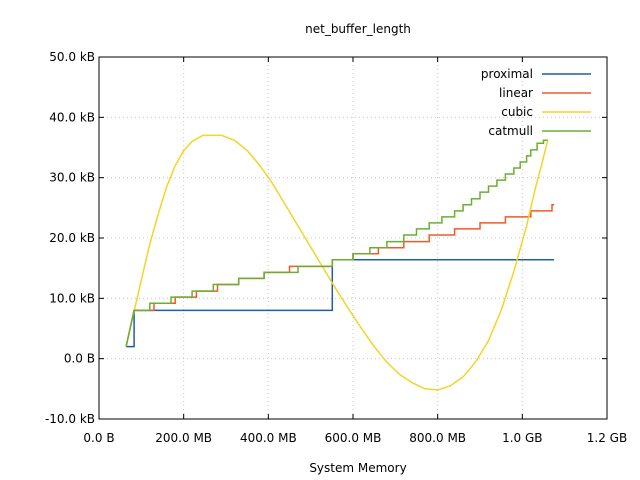 Image resolution: width=640 pixels, height=480 pixels. I want to click on y-tick-label: 30.0 kB, so click(72, 178).